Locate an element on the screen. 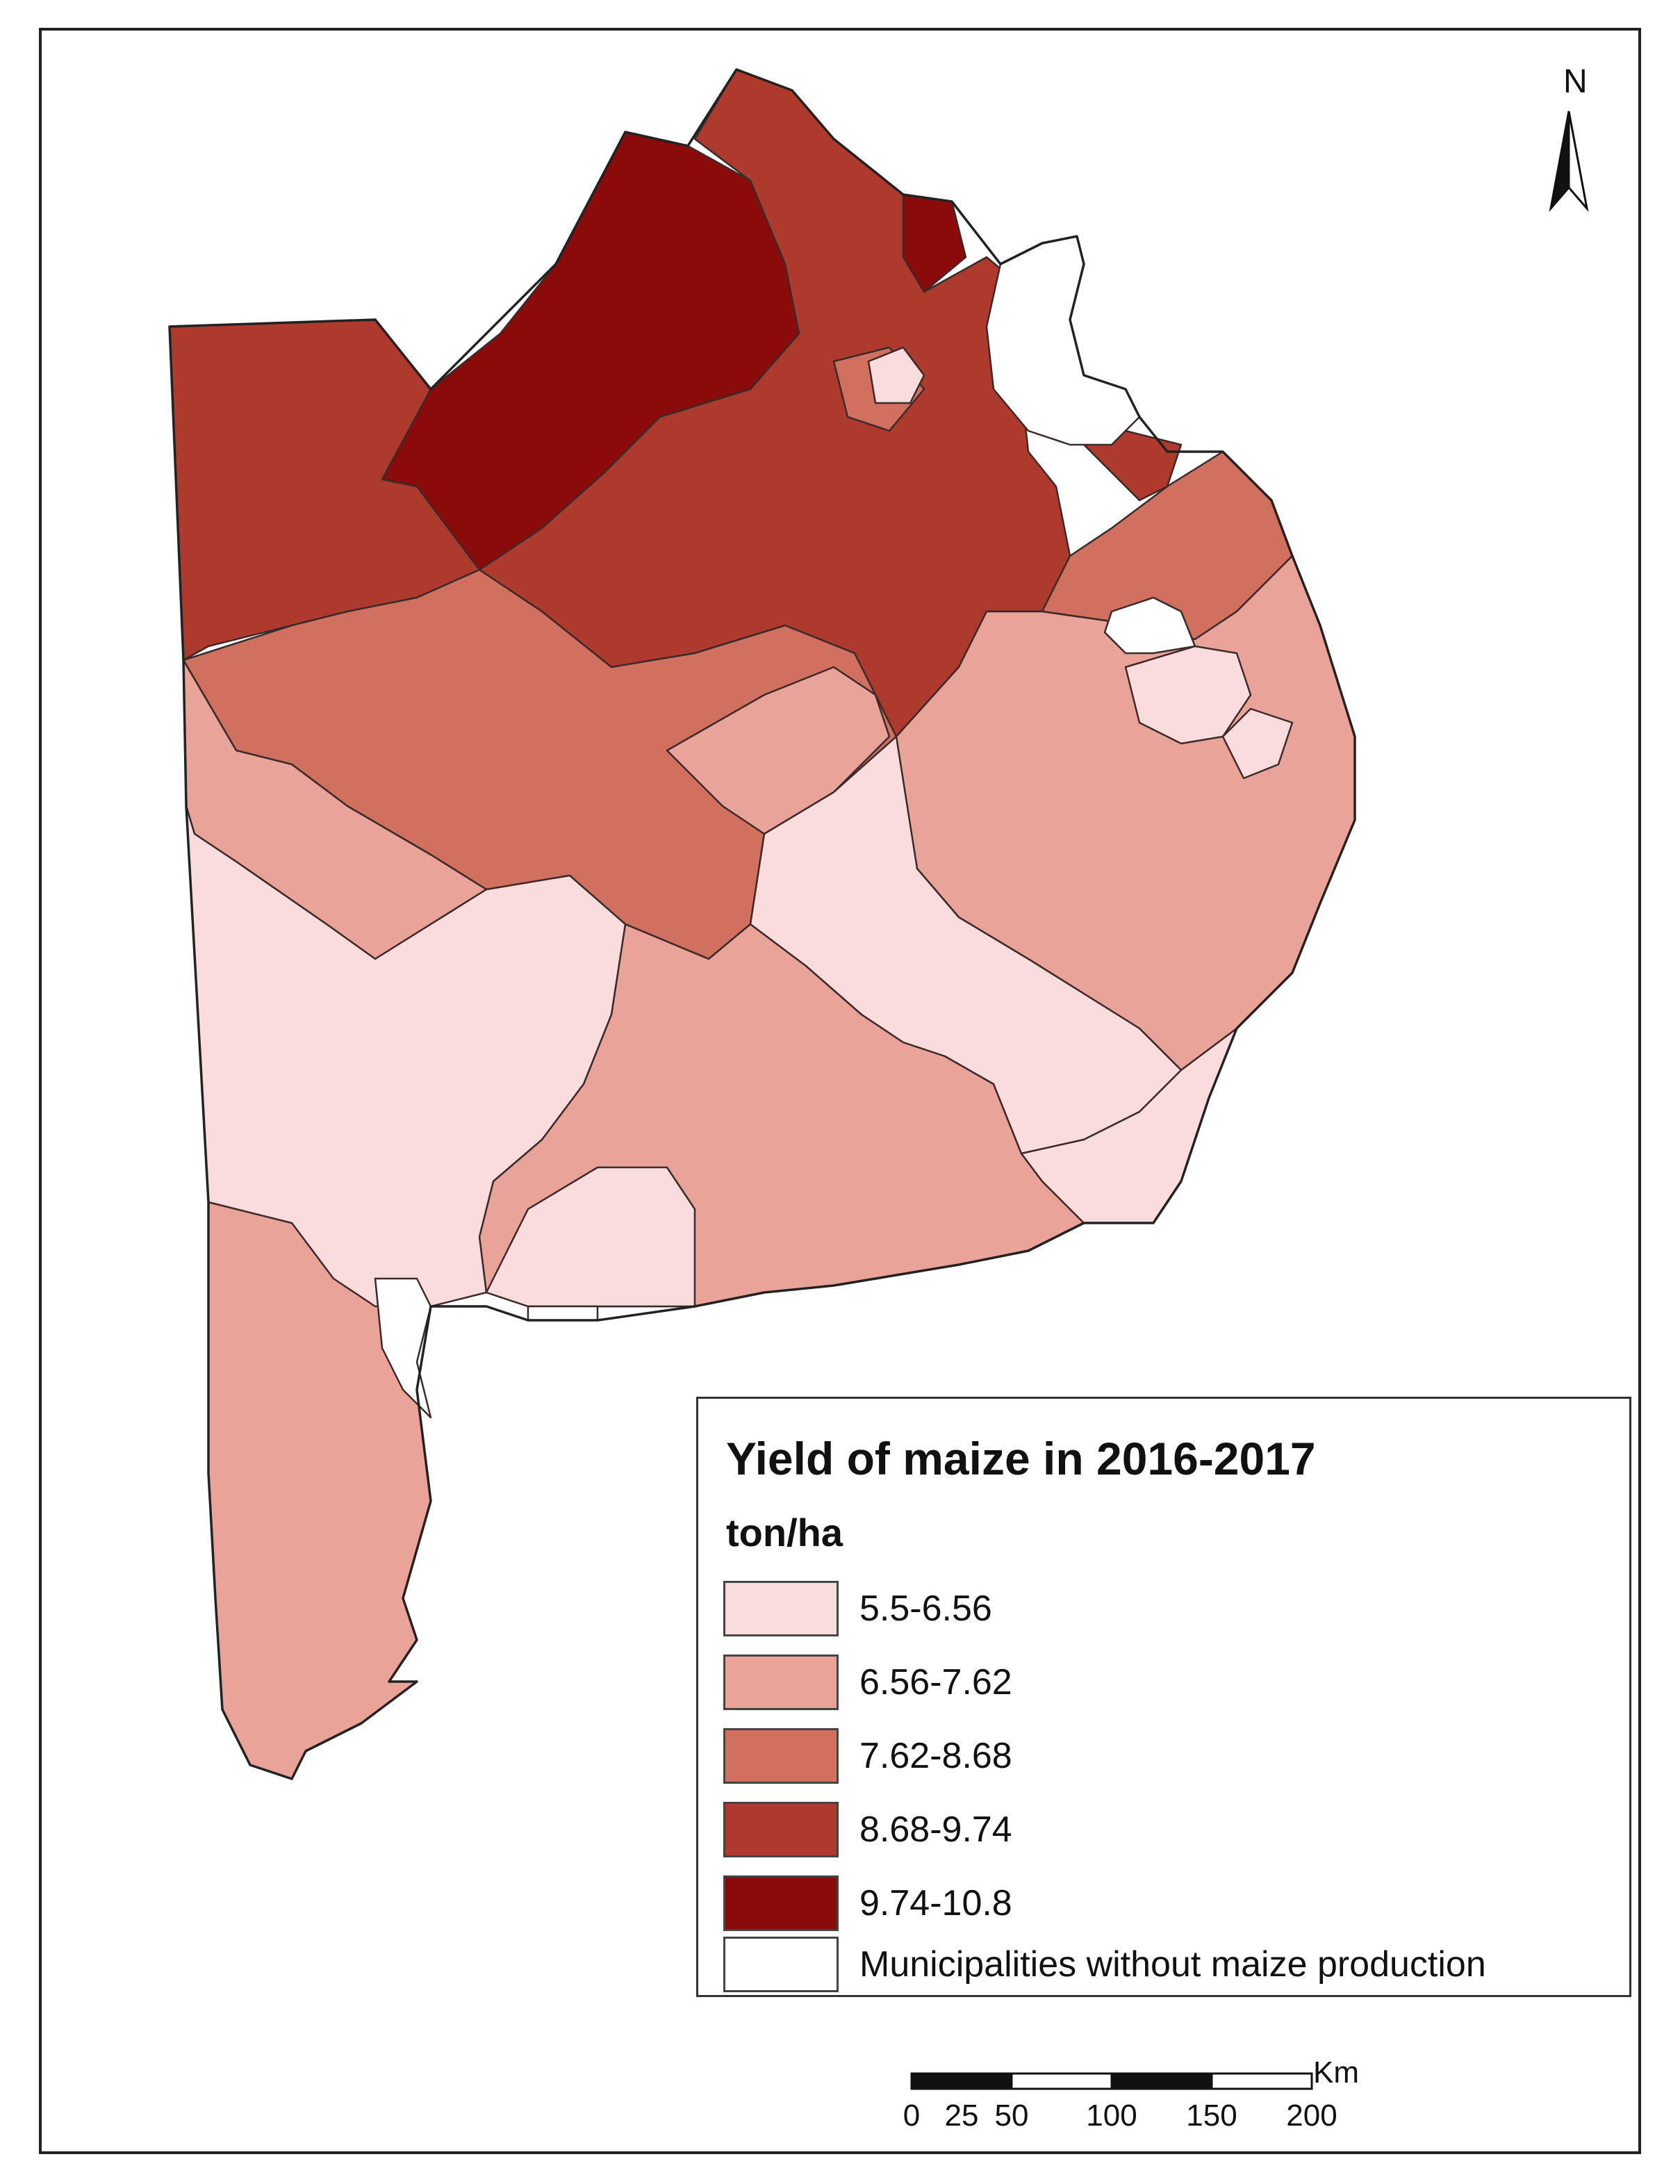  legend-label: Municipalities without maize production is located at coordinates (1172, 1964).